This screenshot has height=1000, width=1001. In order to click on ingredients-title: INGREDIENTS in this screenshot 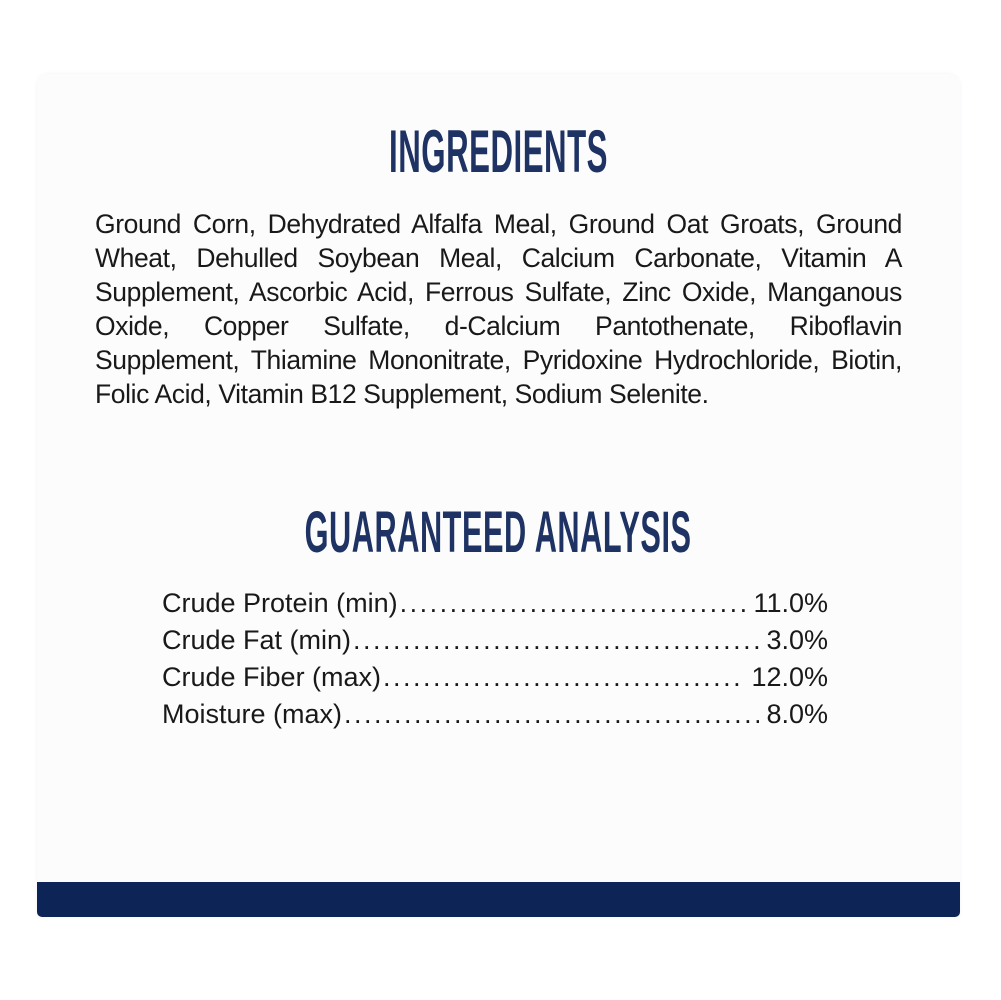, I will do `click(498, 151)`.